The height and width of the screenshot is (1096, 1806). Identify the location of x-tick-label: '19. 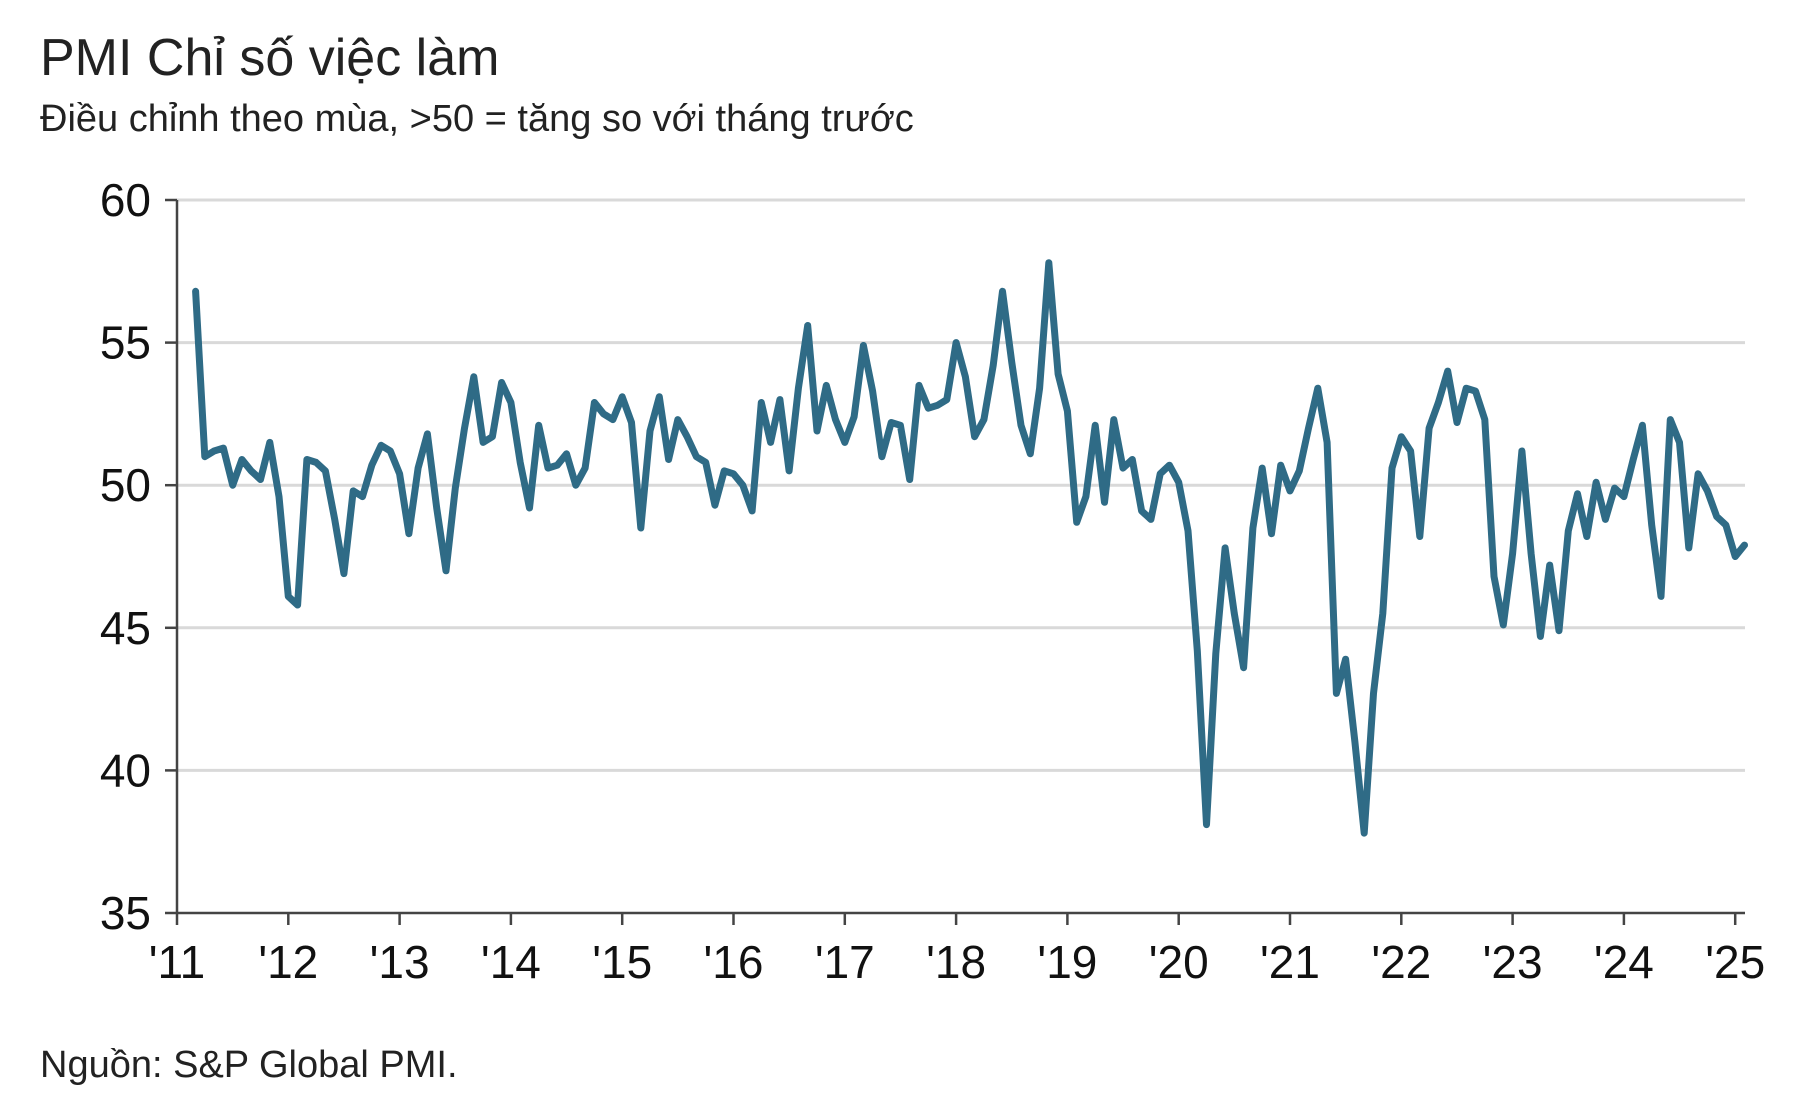
(1067, 962).